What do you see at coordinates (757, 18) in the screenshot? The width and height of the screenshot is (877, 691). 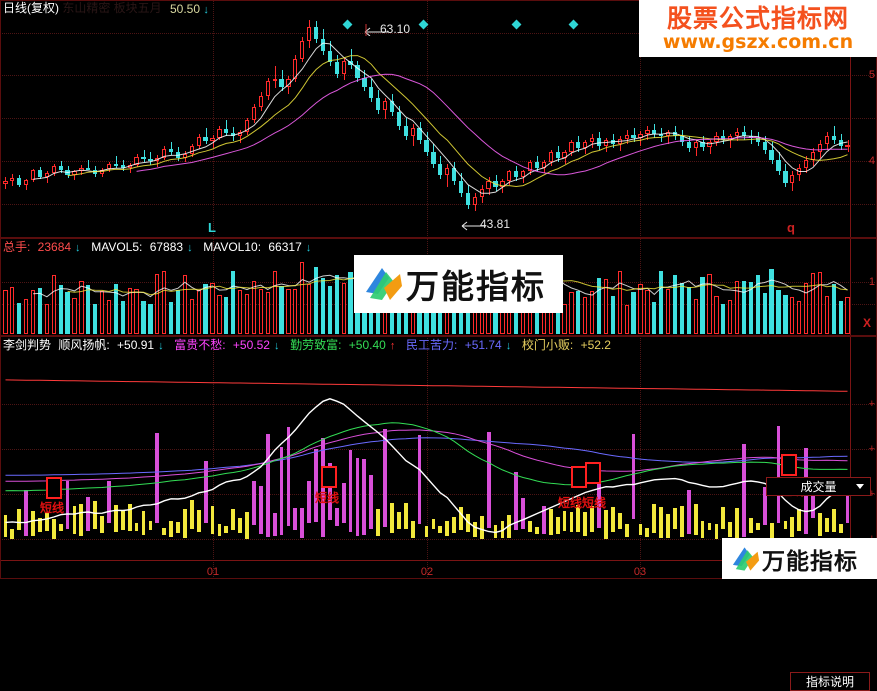 I see `watermark-site-name: 股票公式指标网` at bounding box center [757, 18].